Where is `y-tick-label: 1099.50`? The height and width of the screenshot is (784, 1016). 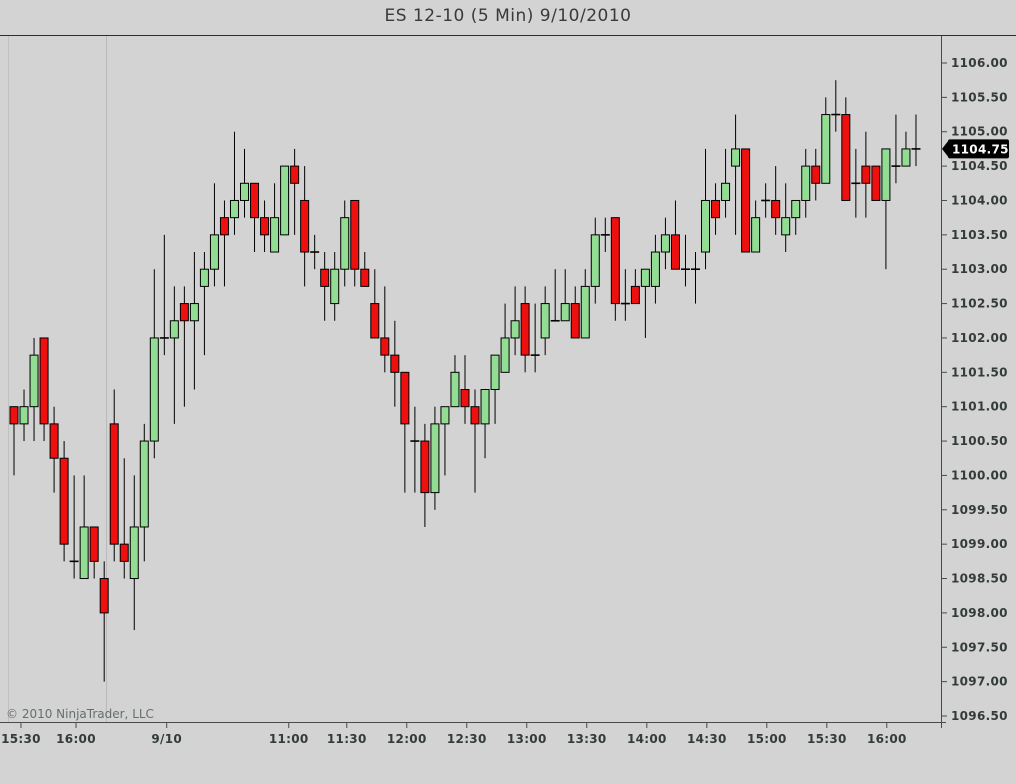
y-tick-label: 1099.50 is located at coordinates (979, 510).